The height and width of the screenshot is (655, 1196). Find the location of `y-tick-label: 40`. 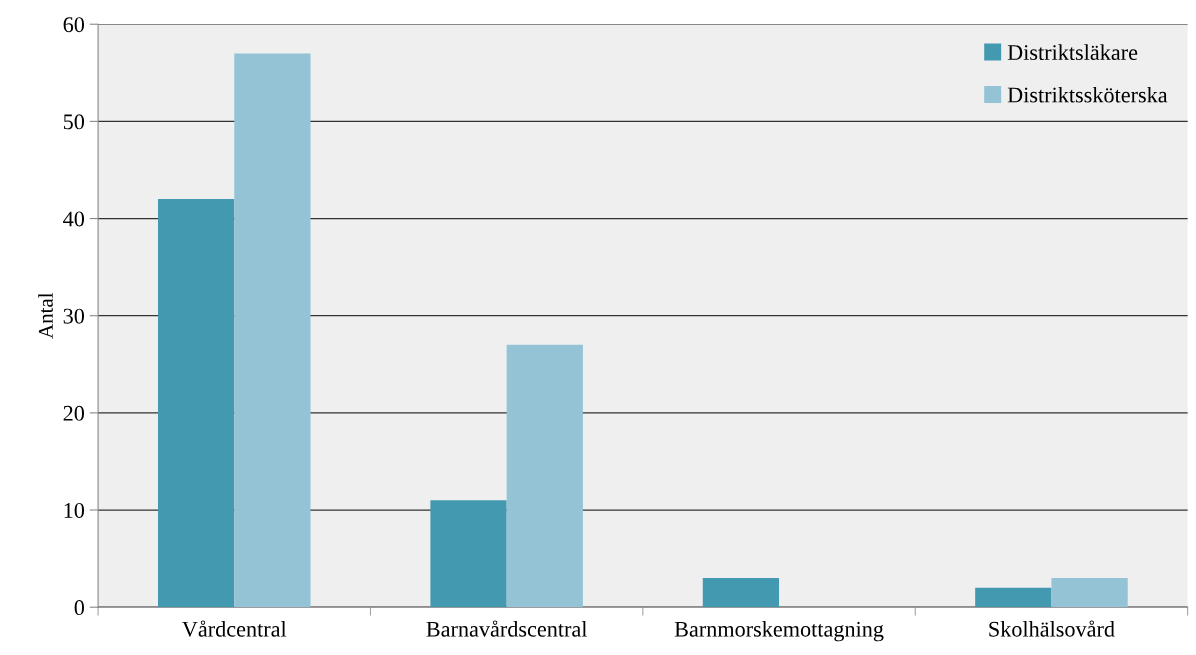

y-tick-label: 40 is located at coordinates (74, 219).